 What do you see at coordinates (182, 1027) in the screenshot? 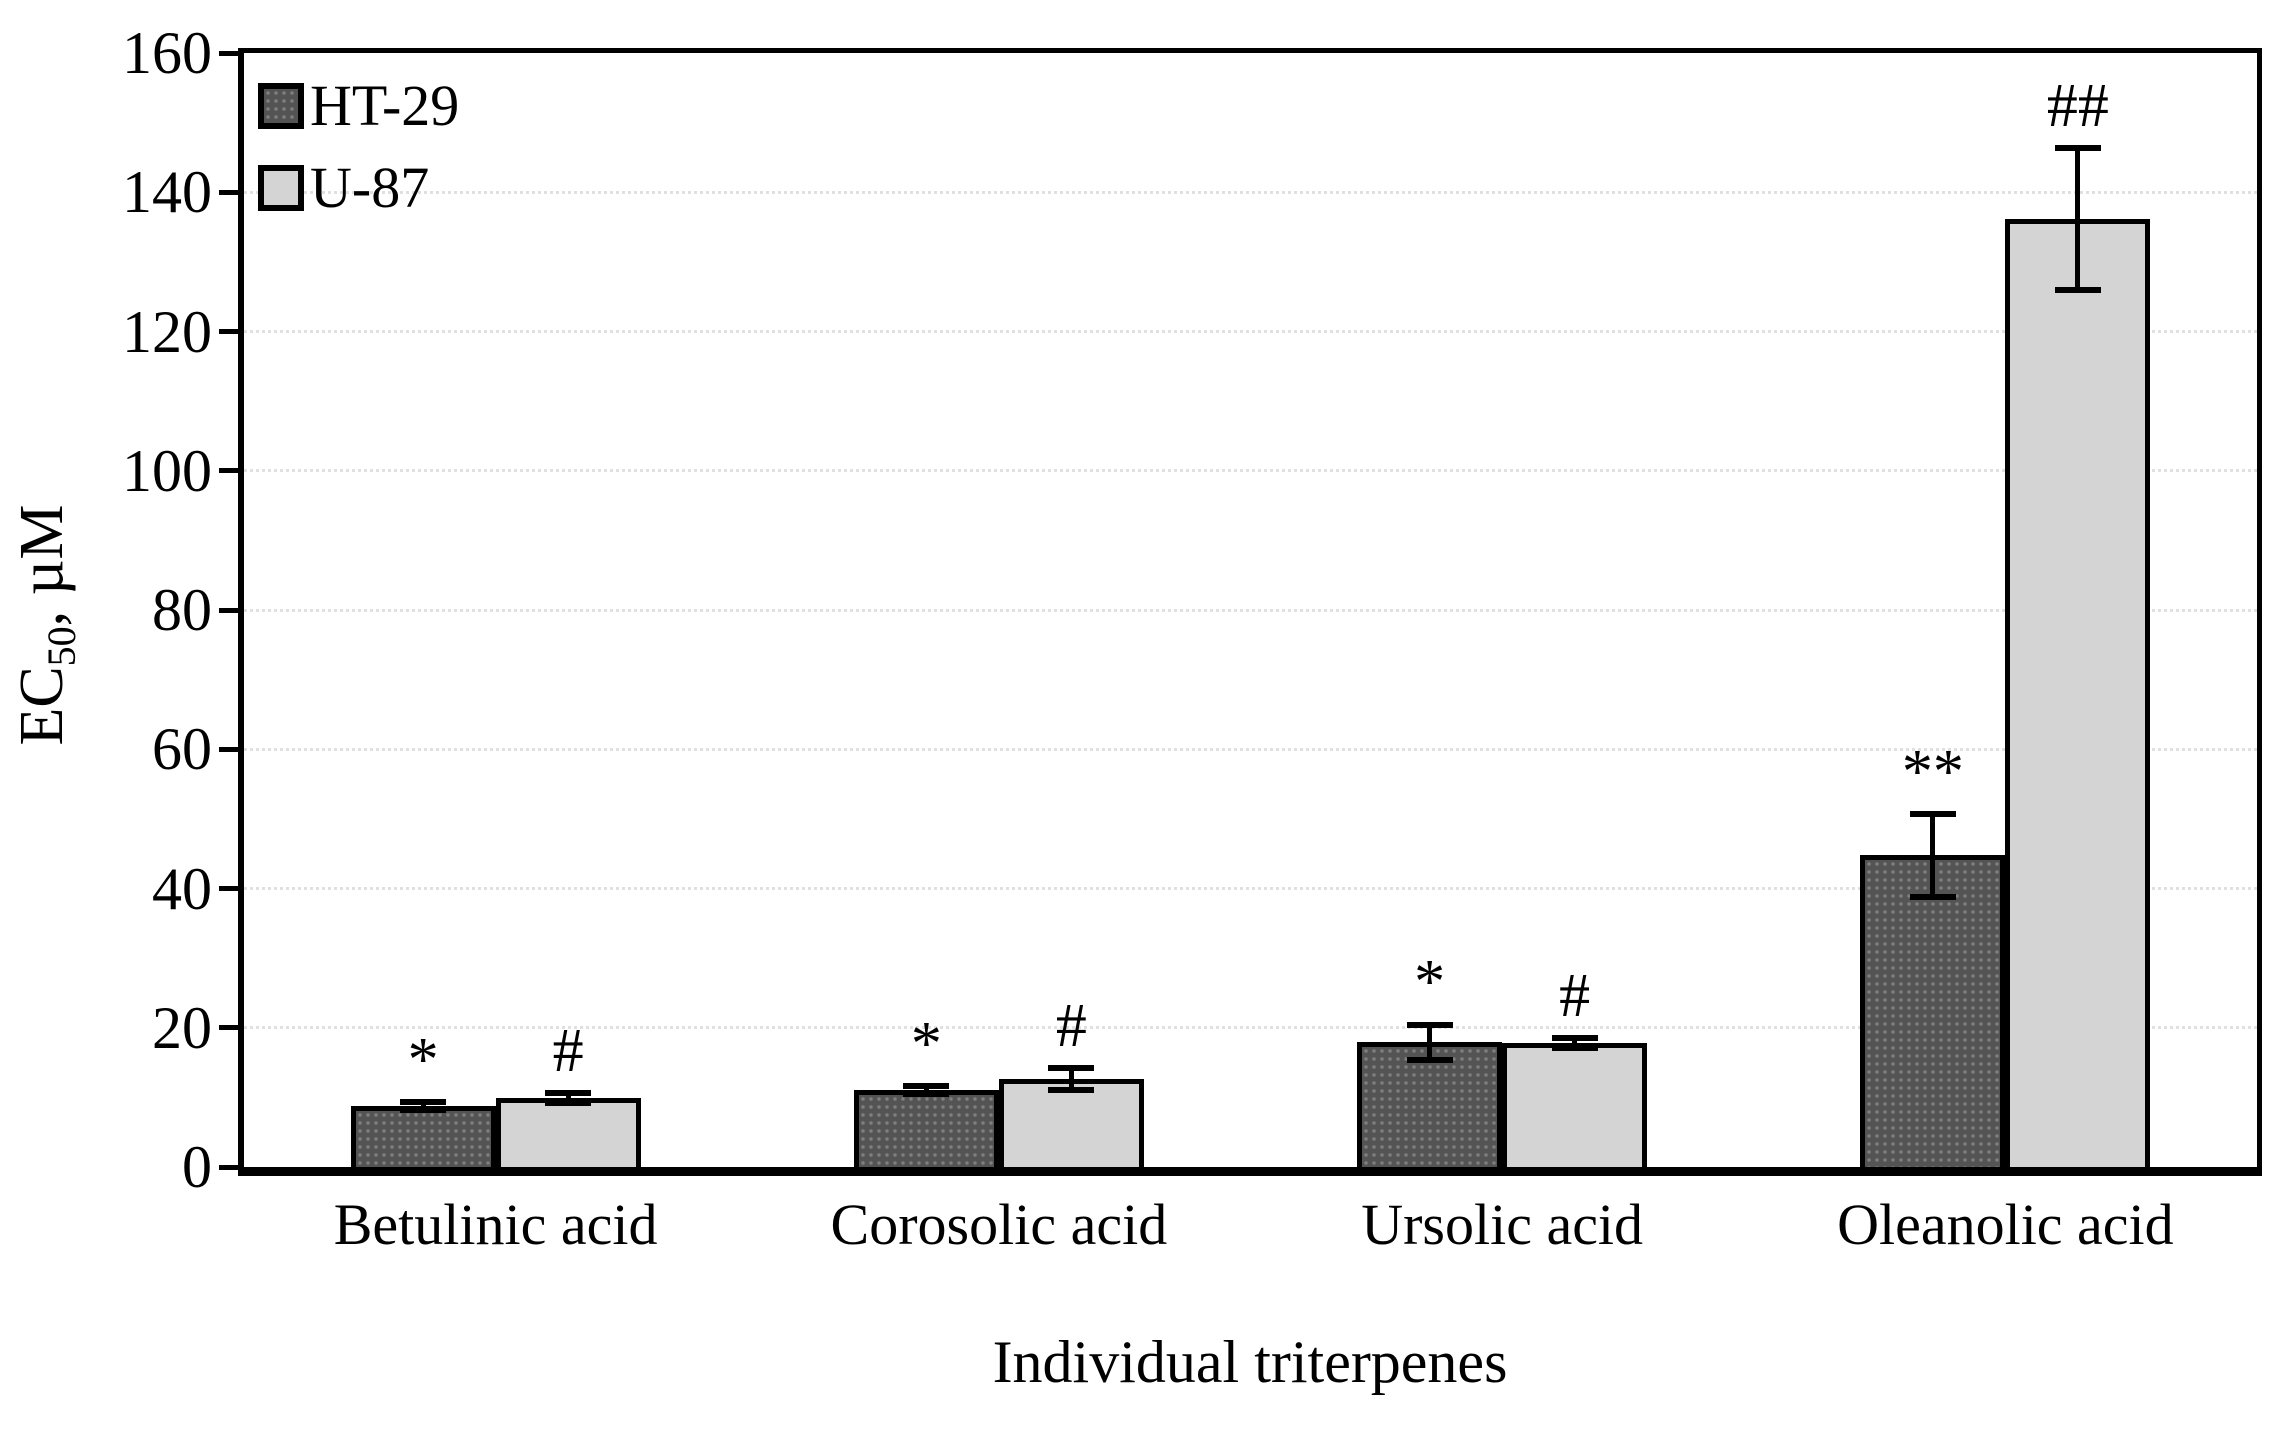
I see `y-tick-label-20: 20` at bounding box center [182, 1027].